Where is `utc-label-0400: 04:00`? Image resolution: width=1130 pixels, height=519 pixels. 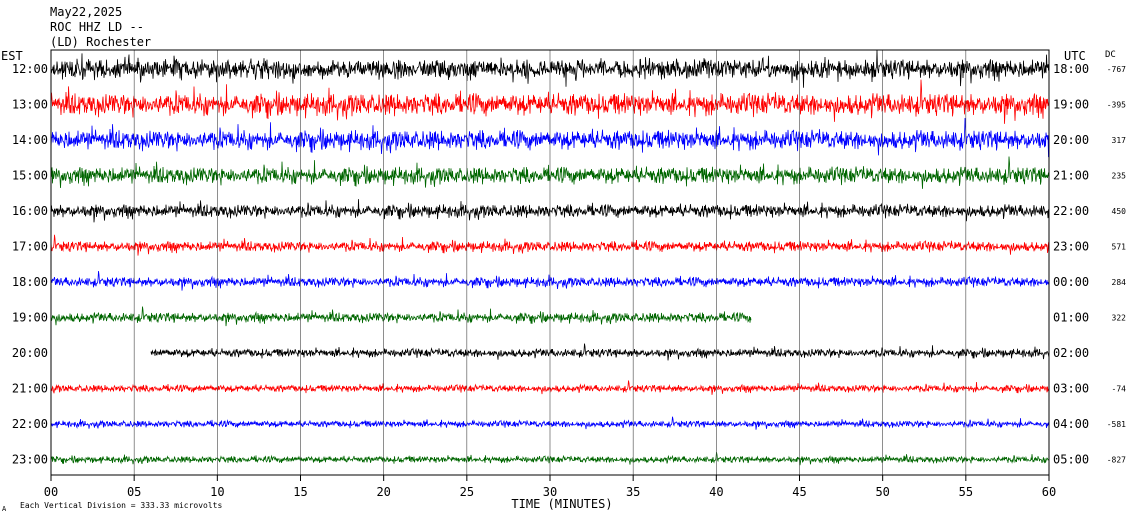 utc-label-0400: 04:00 is located at coordinates (1071, 424).